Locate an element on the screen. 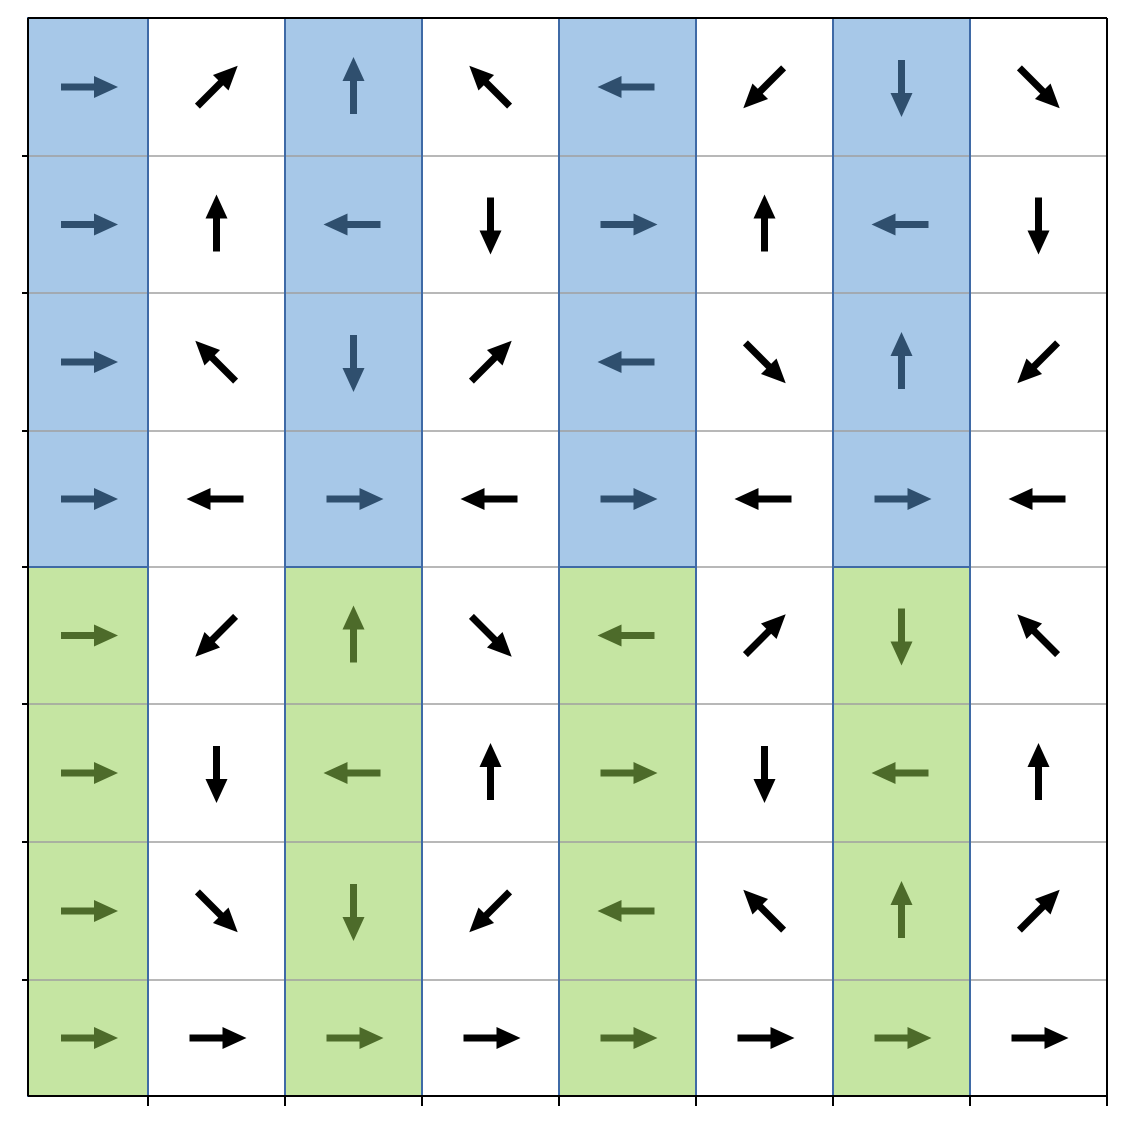  arrow-s-r1c7 is located at coordinates (901, 88).